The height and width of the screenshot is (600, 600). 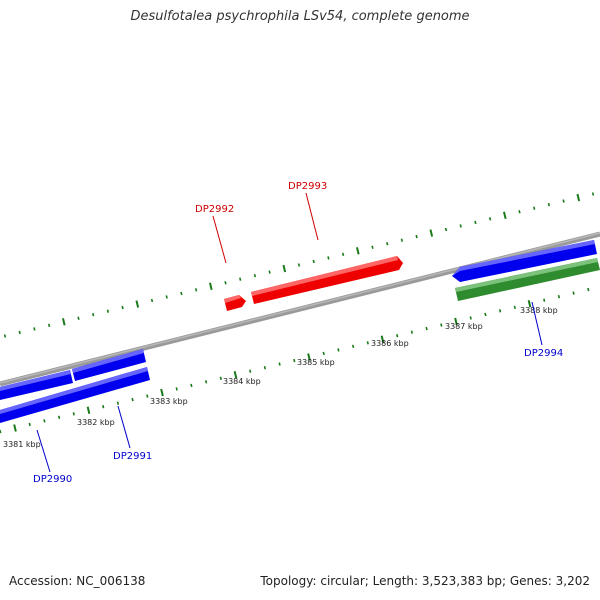 What do you see at coordinates (524, 261) in the screenshot?
I see `gene-feature-dp2994-blue` at bounding box center [524, 261].